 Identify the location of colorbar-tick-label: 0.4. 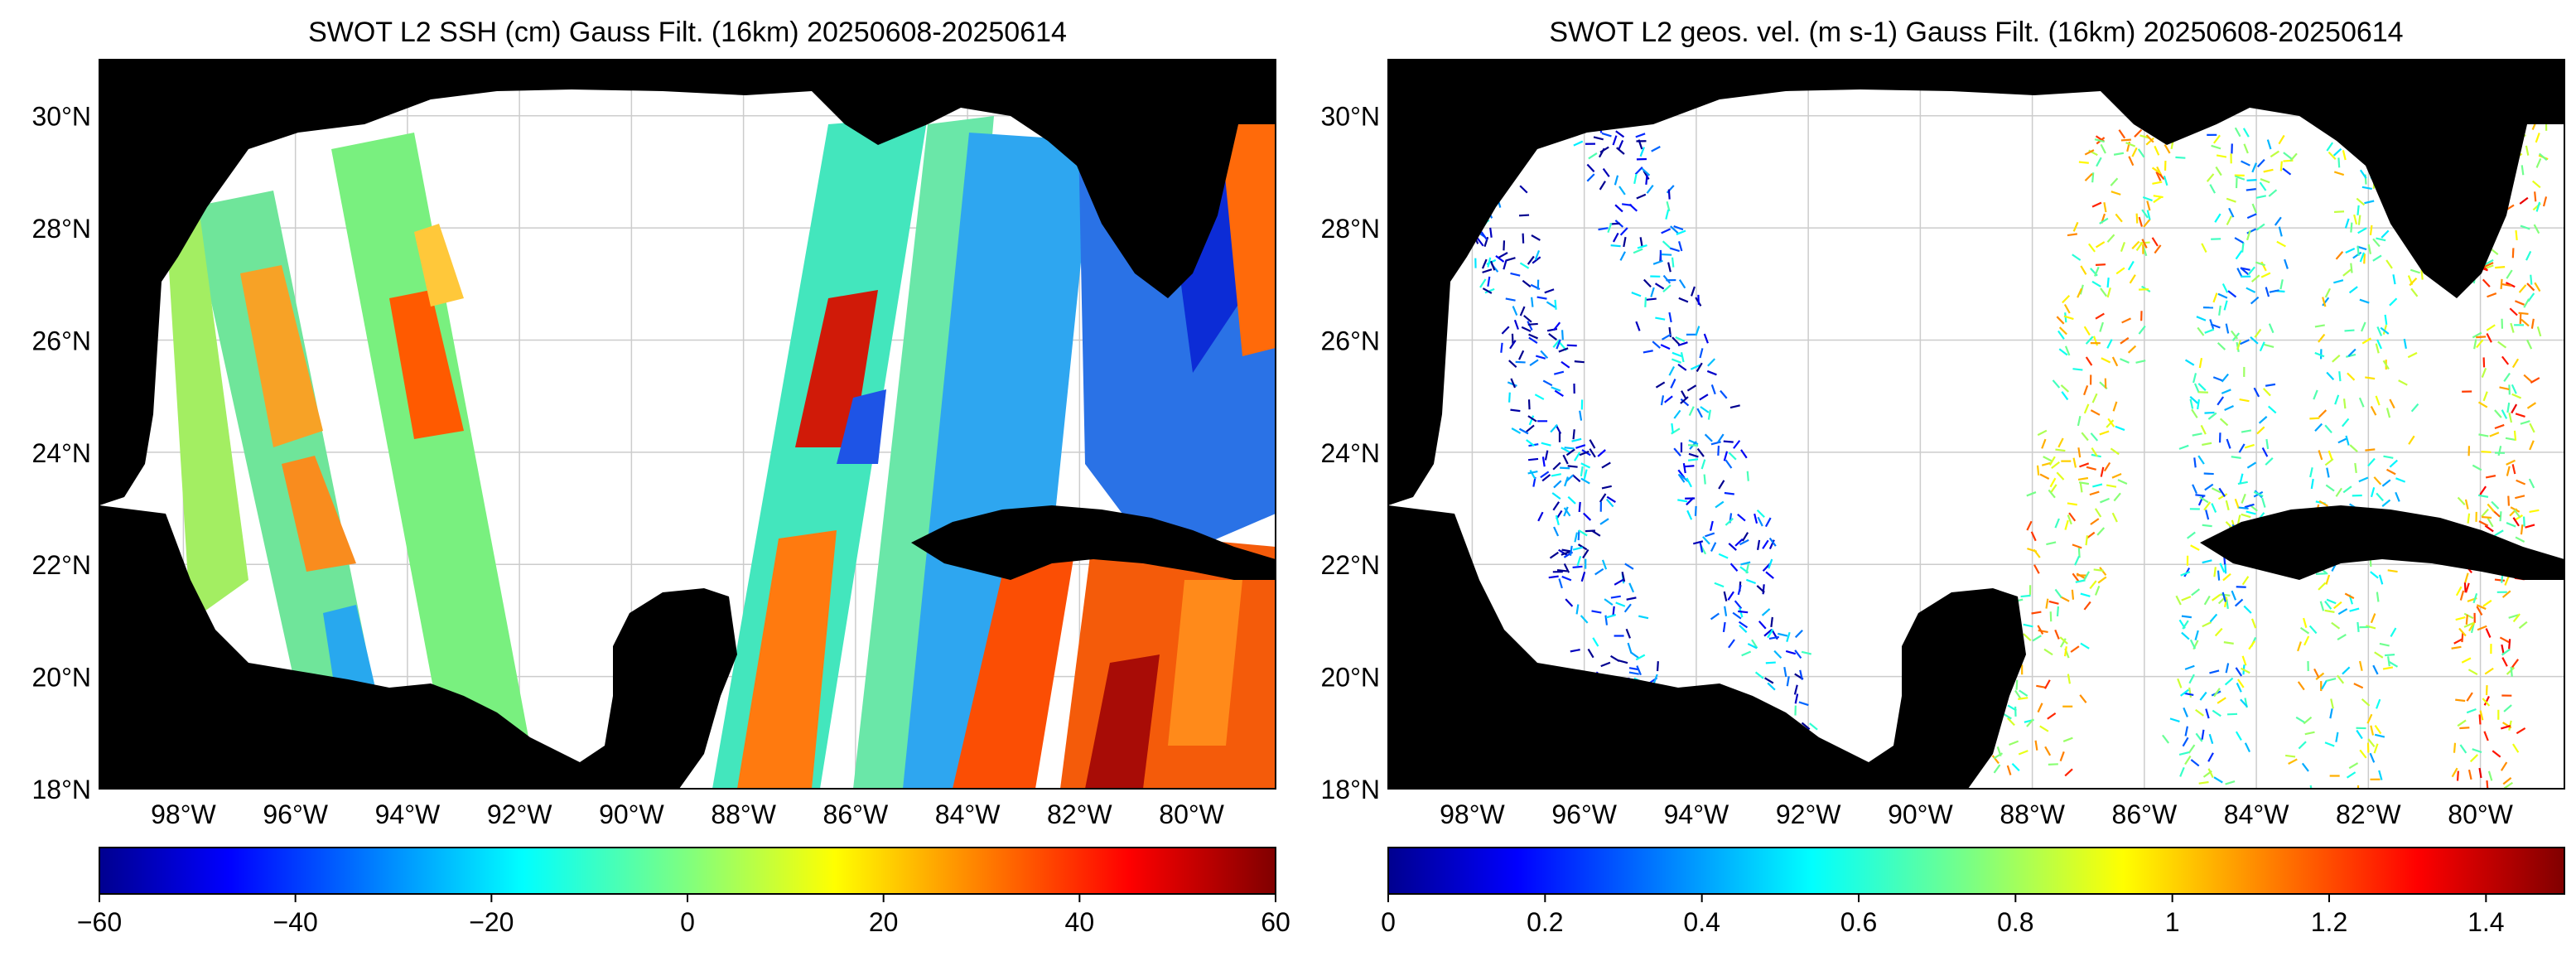
(1702, 922).